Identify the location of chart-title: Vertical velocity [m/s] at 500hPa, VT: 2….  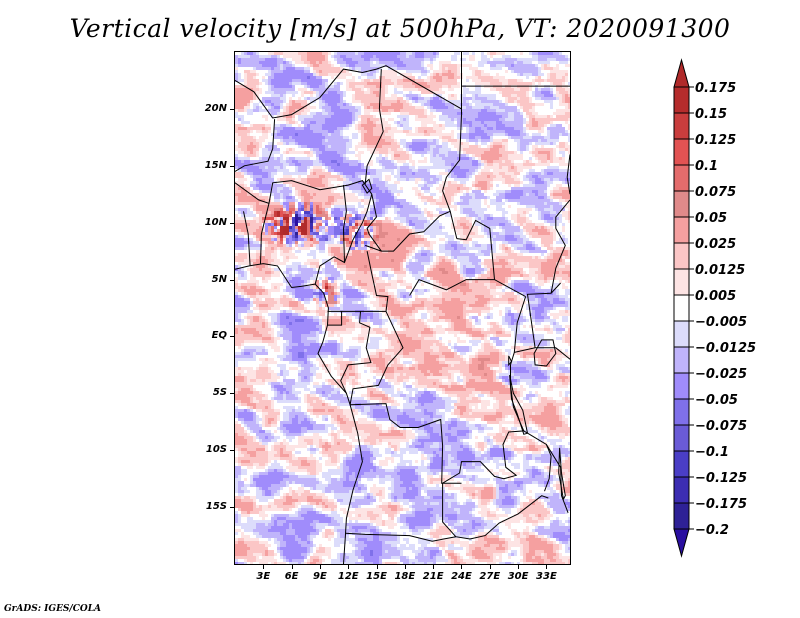
(400, 28).